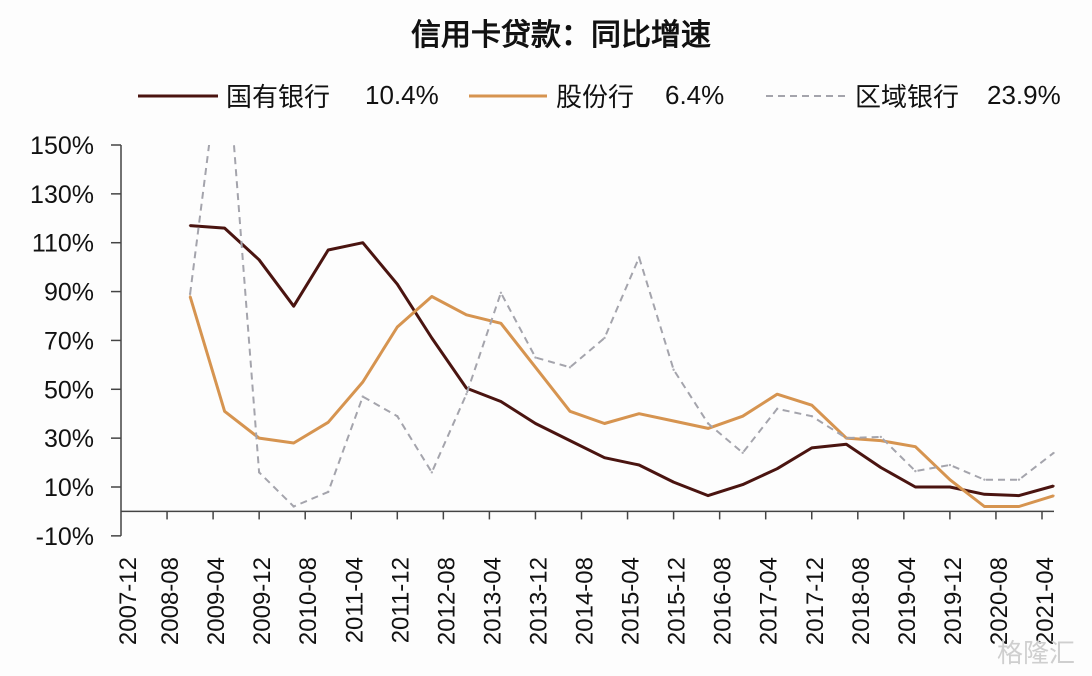  Describe the element at coordinates (63, 244) in the screenshot. I see `y-tick-label: 110%` at that location.